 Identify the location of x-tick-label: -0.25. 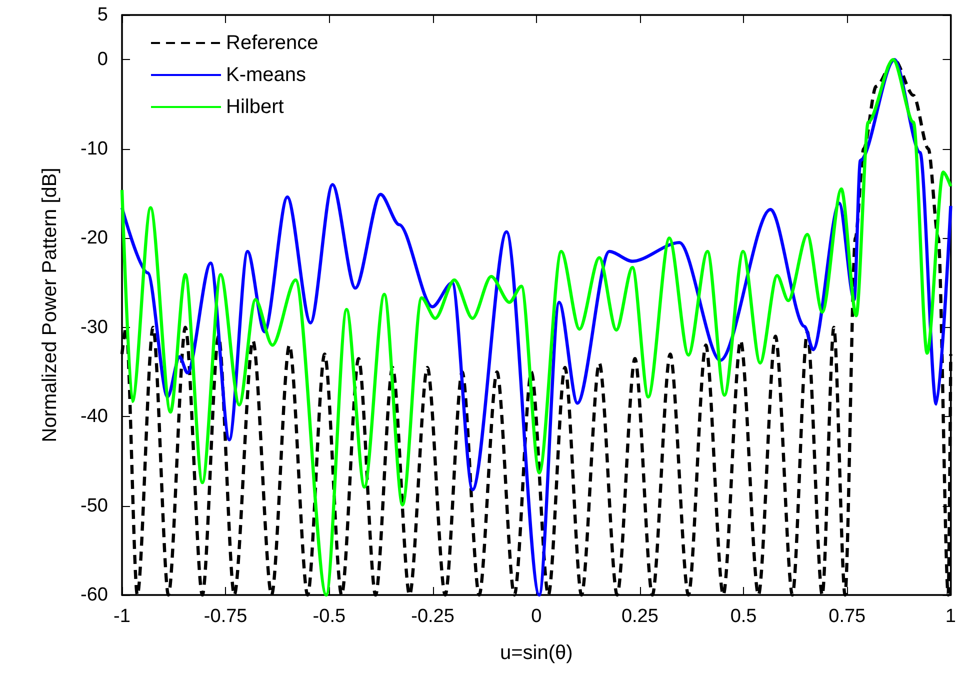
(432, 616).